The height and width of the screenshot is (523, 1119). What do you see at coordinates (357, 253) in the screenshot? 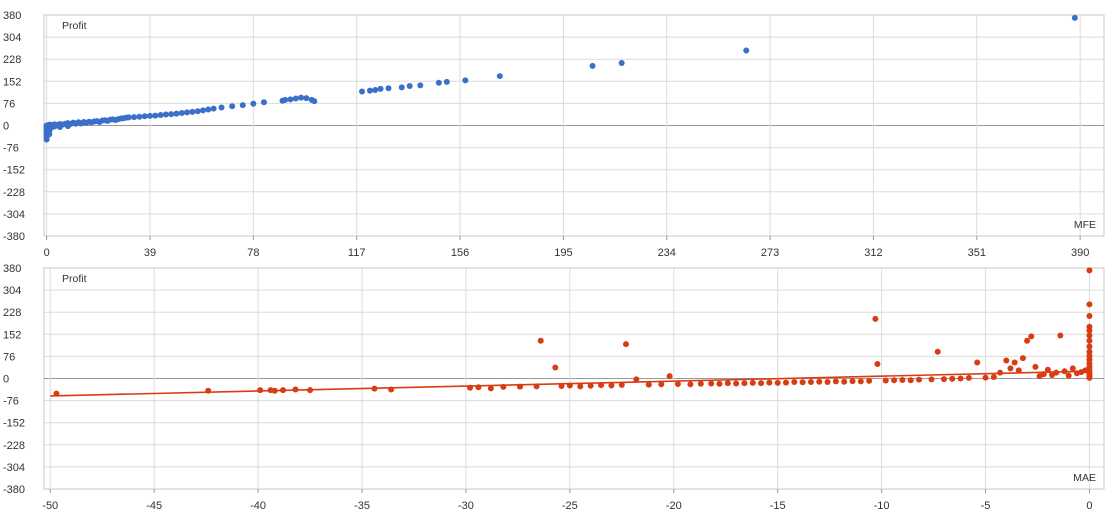
I see `x-tick-label: 117` at bounding box center [357, 253].